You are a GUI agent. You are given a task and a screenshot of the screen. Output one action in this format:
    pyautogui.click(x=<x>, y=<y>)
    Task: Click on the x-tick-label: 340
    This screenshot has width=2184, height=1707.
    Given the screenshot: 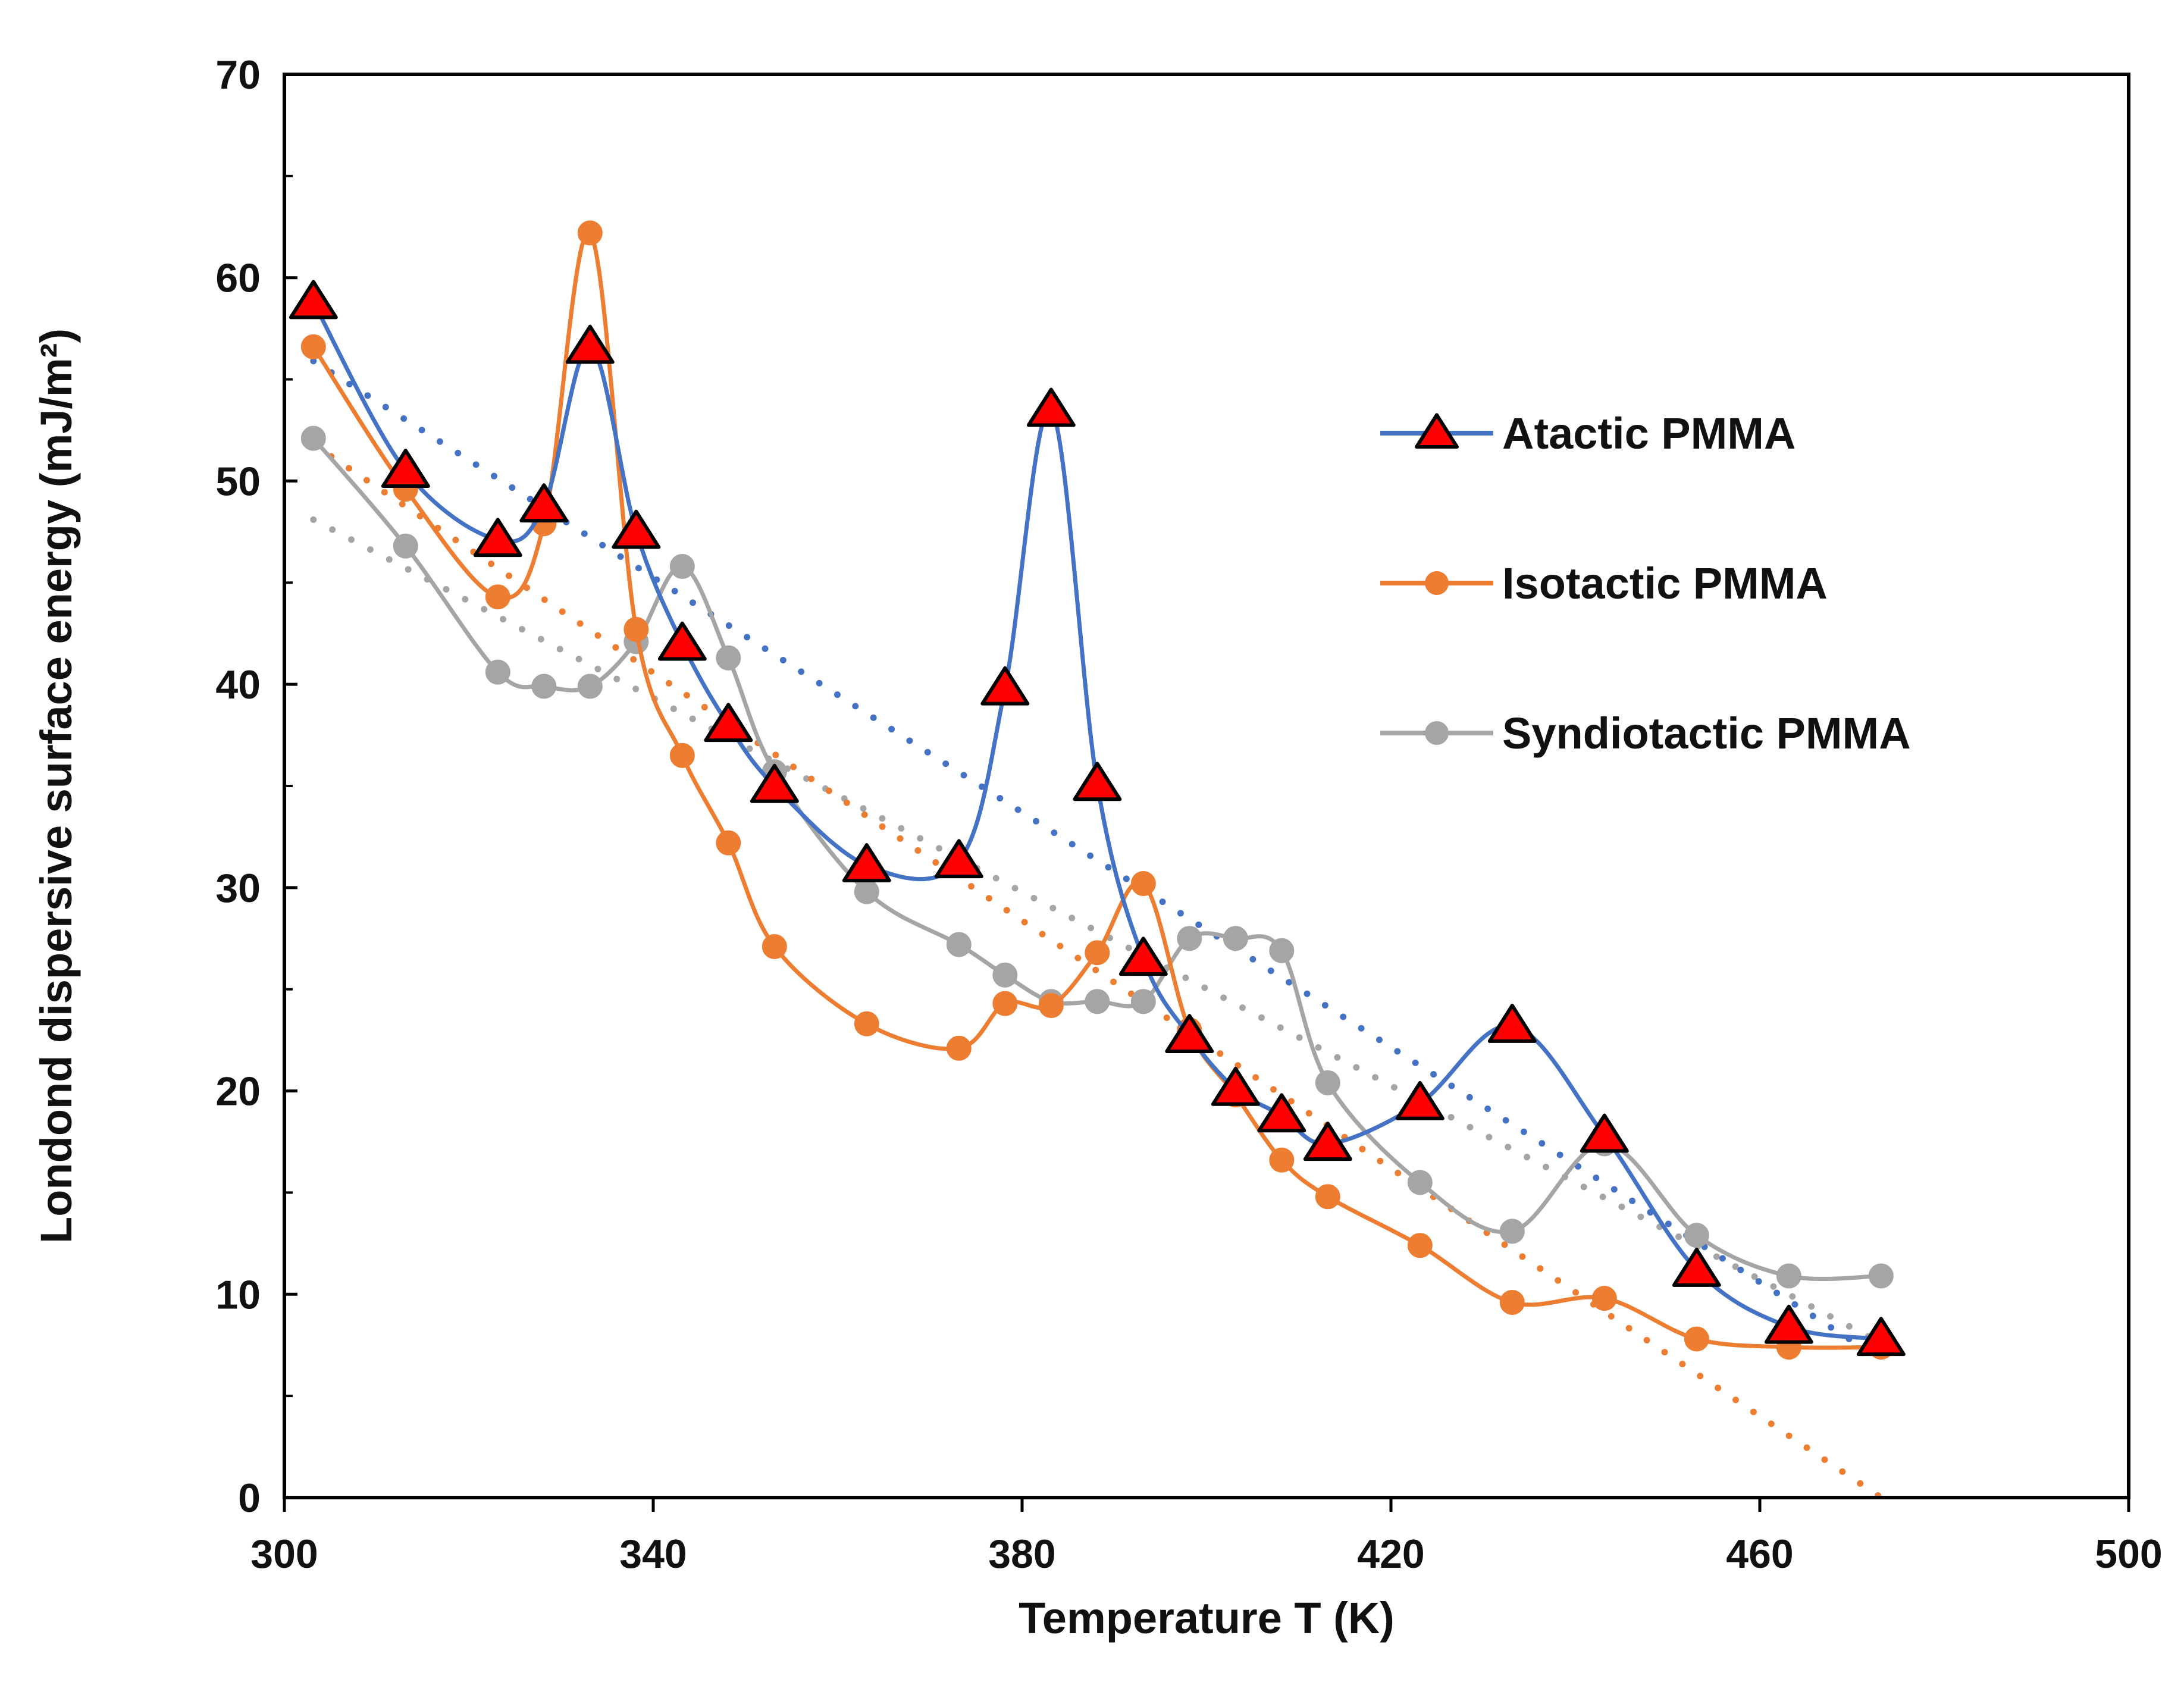 What is the action you would take?
    pyautogui.click(x=653, y=1554)
    